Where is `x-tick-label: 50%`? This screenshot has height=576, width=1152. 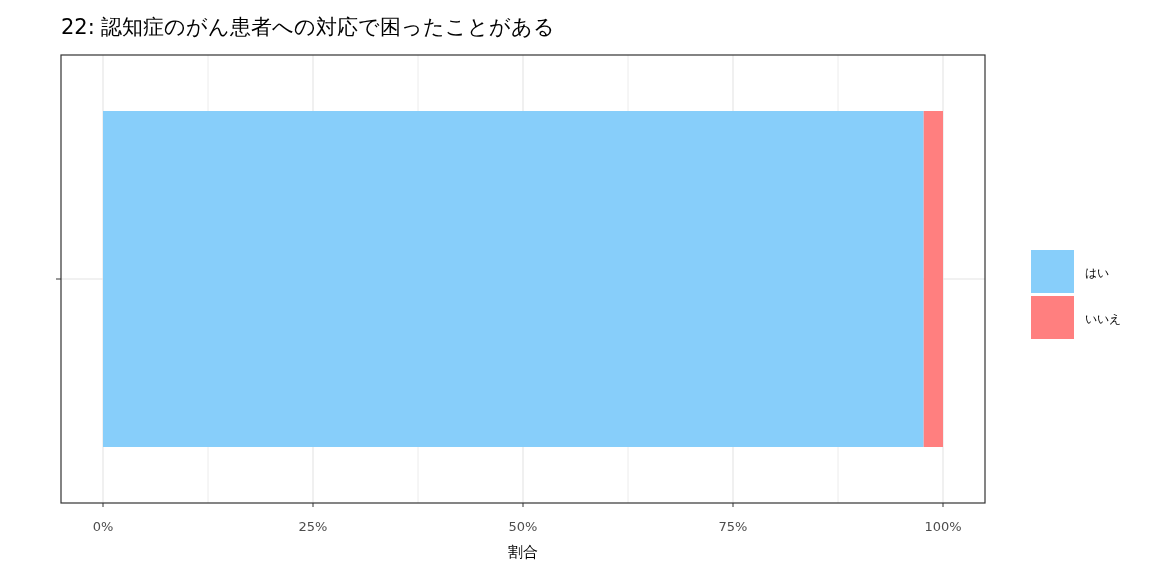
x-tick-label: 50% is located at coordinates (523, 526).